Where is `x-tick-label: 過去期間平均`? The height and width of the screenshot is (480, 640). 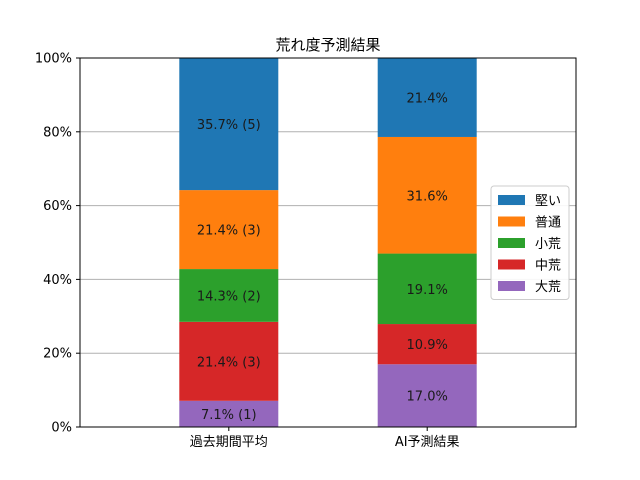 x-tick-label: 過去期間平均 is located at coordinates (229, 442).